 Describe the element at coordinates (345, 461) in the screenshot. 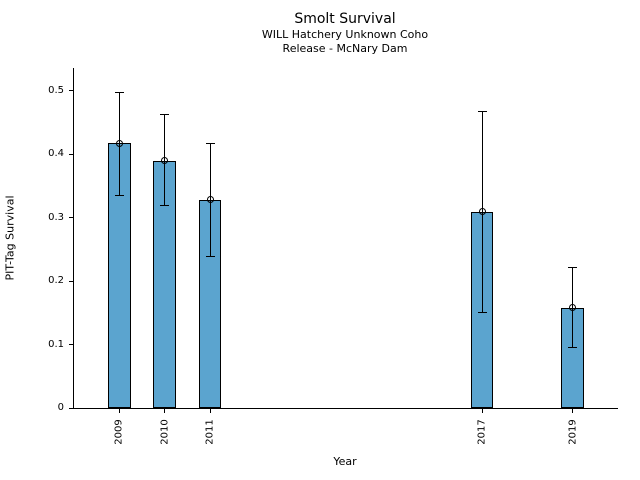

I see `x-axis-label: Year` at that location.